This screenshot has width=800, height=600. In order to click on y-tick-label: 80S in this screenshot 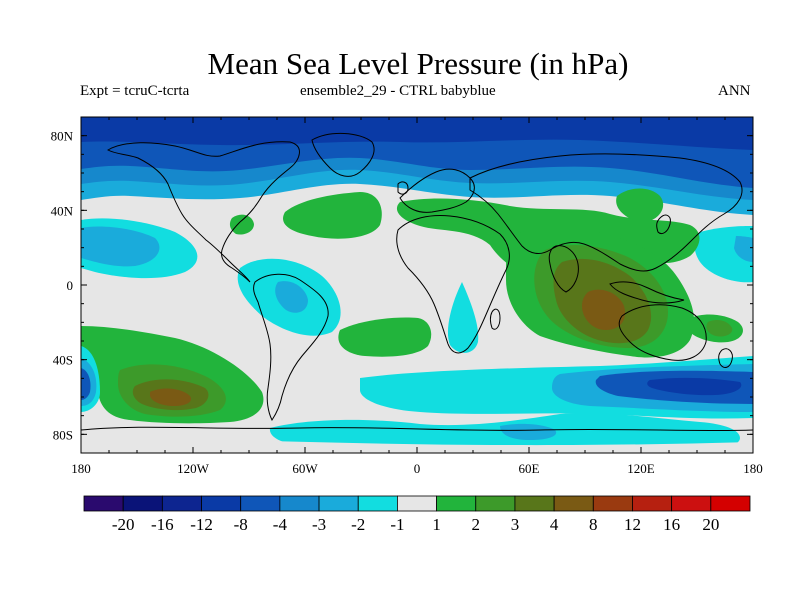, I will do `click(63, 434)`.